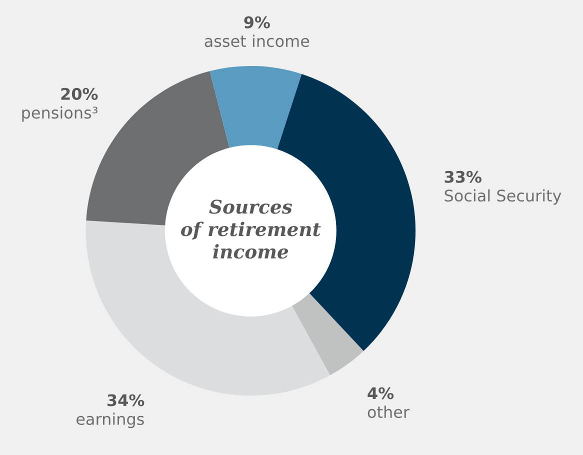 The image size is (583, 455). What do you see at coordinates (79, 94) in the screenshot?
I see `data-label: 20%` at bounding box center [79, 94].